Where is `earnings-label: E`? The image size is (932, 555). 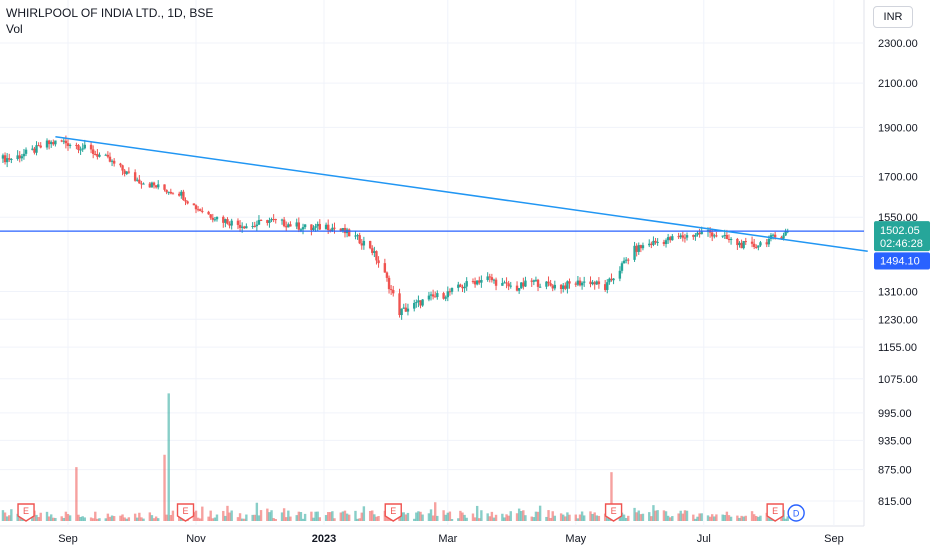
earnings-label: E is located at coordinates (775, 511).